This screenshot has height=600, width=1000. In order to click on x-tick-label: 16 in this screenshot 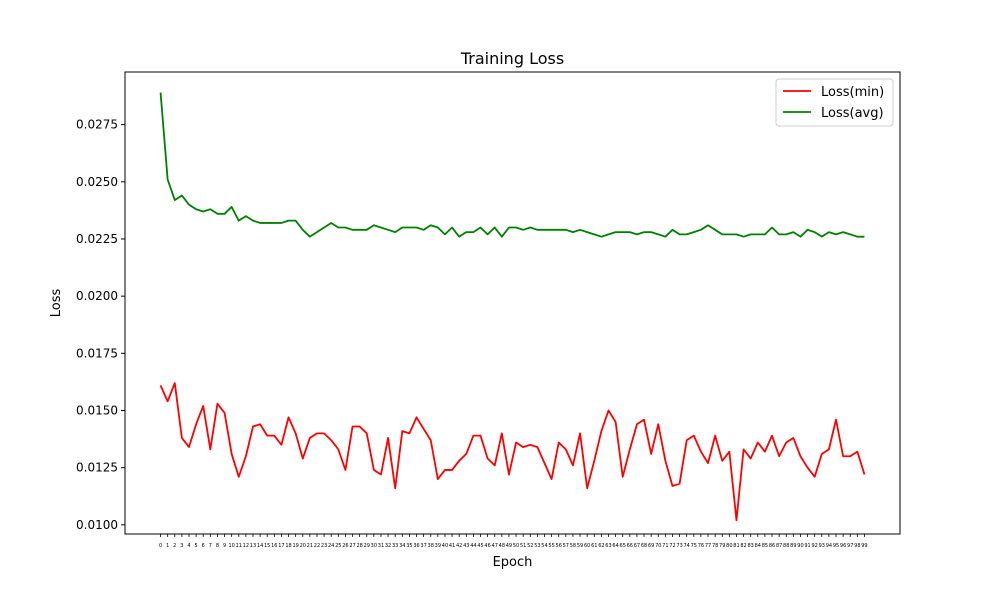, I will do `click(274, 546)`.